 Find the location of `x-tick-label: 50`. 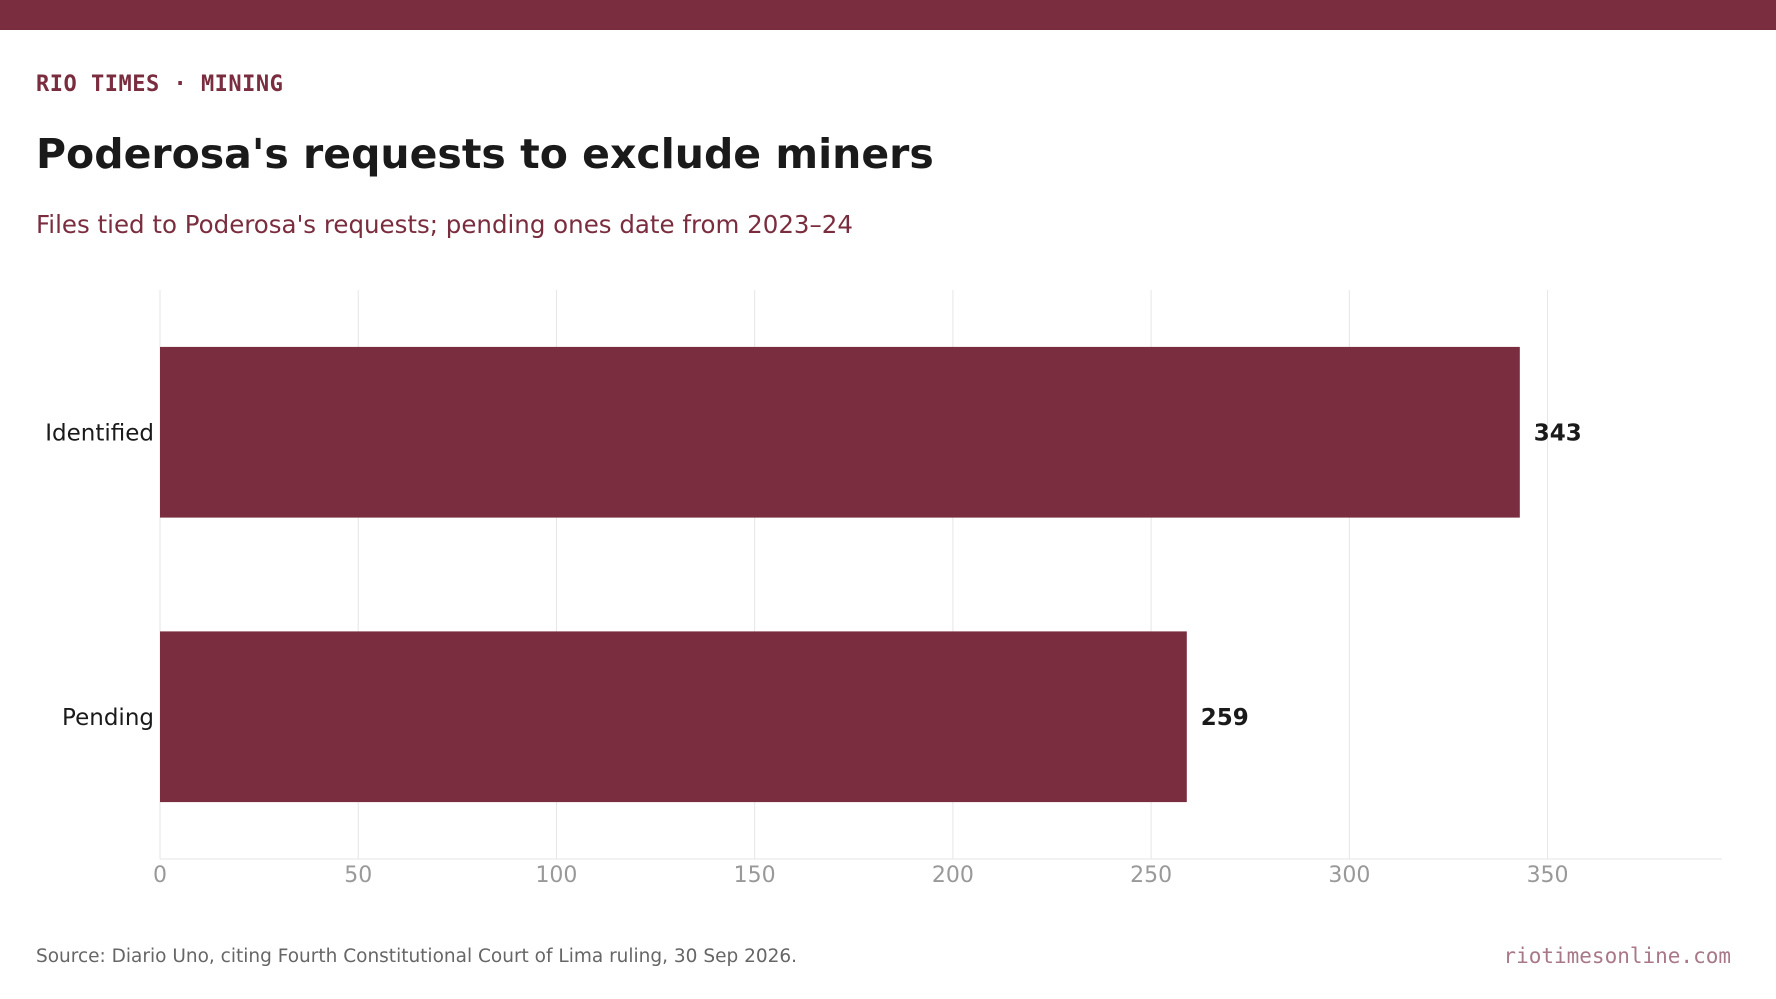

x-tick-label: 50 is located at coordinates (358, 875).